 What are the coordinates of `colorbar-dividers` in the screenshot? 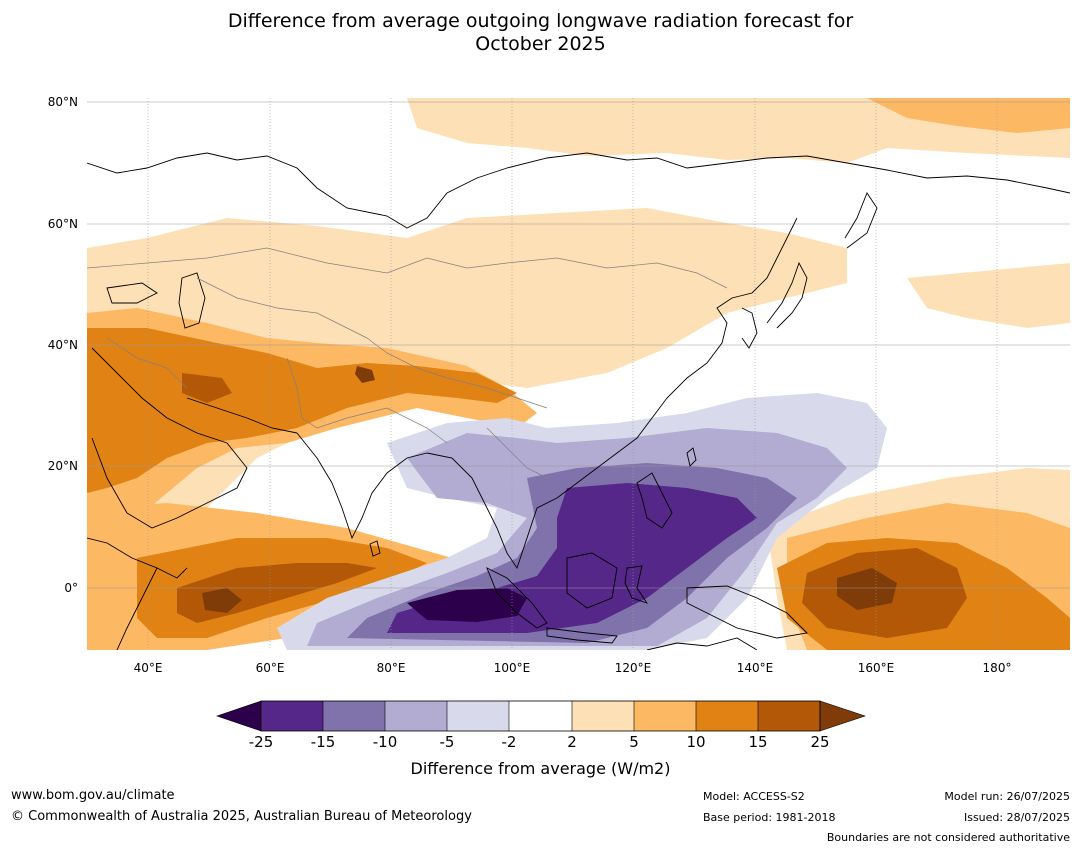 It's located at (540, 716).